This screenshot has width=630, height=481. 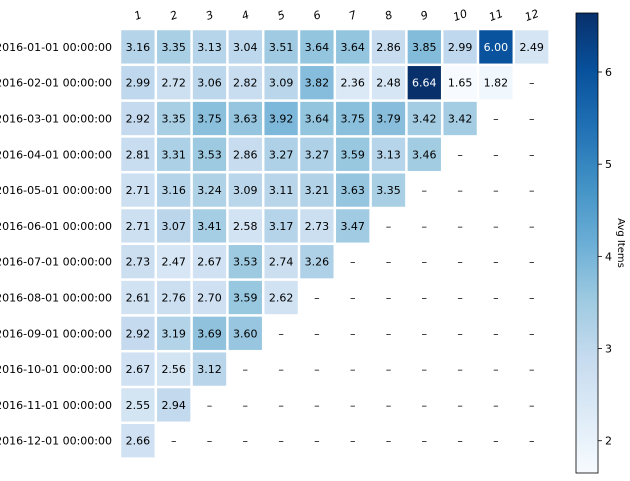 I want to click on cell-value-label: 2.72, so click(x=173, y=83).